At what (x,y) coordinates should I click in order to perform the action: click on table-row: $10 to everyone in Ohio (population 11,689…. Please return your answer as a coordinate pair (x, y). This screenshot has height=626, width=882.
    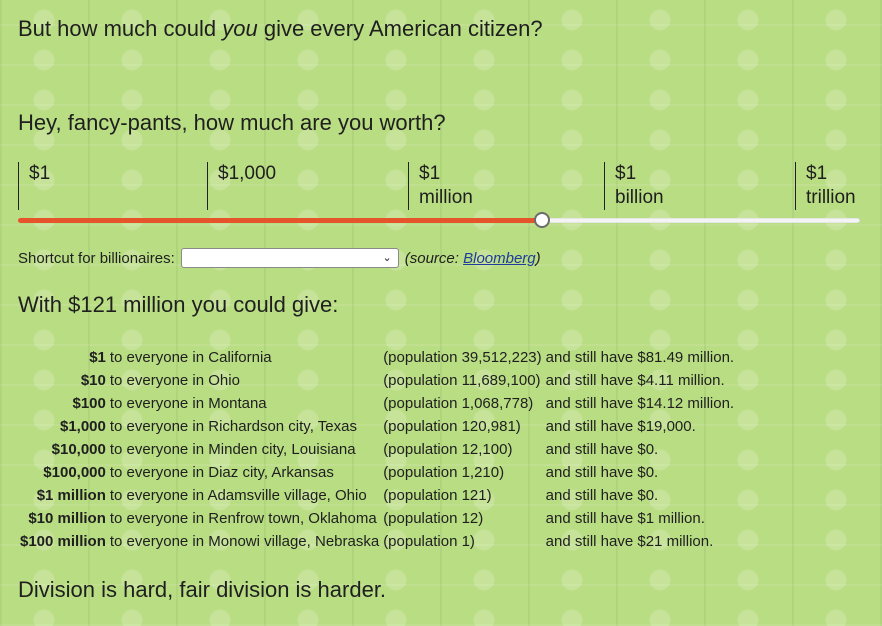
    Looking at the image, I should click on (377, 380).